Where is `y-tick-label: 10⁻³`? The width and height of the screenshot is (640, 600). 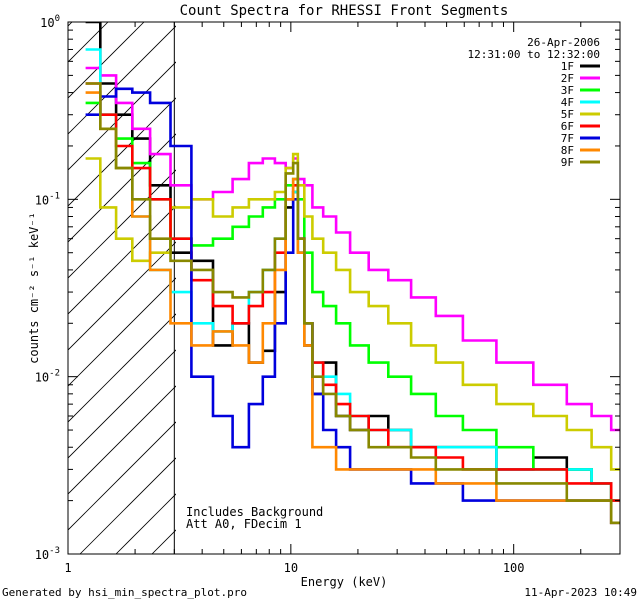
y-tick-label: 10⁻³ is located at coordinates (47, 554).